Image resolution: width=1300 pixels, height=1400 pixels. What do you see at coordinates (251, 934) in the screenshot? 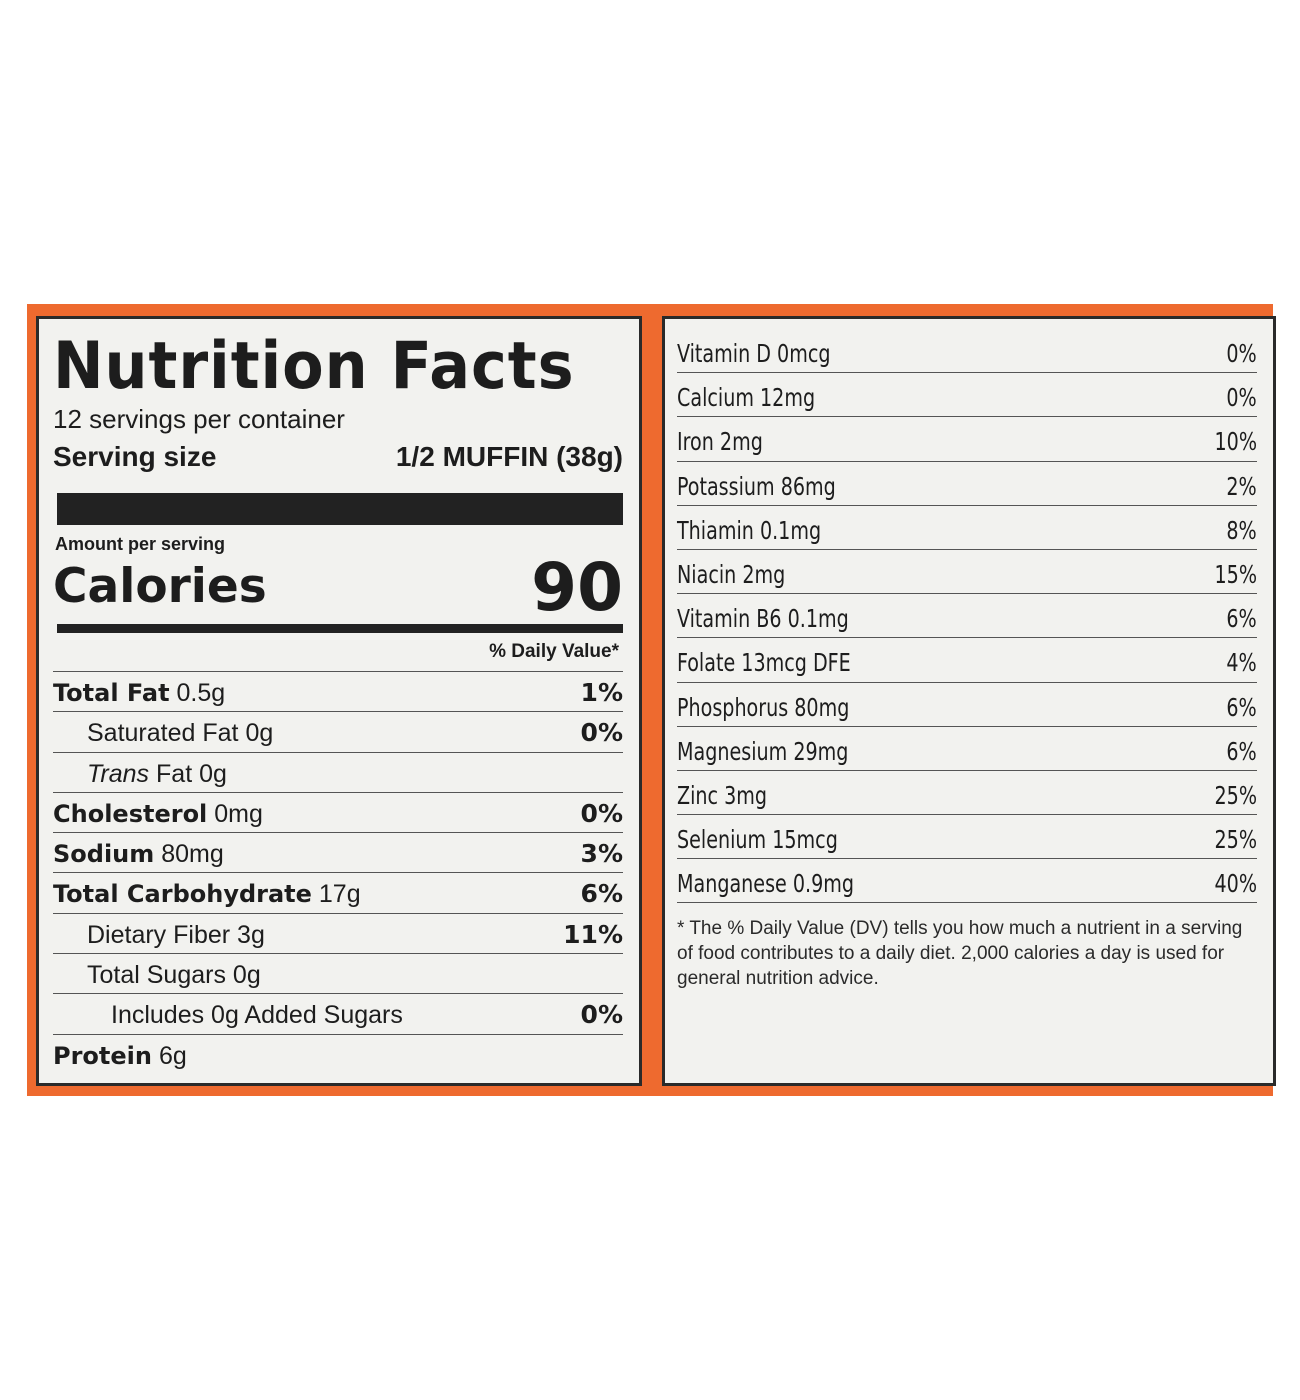
I see `nutrient-amount: 3g` at bounding box center [251, 934].